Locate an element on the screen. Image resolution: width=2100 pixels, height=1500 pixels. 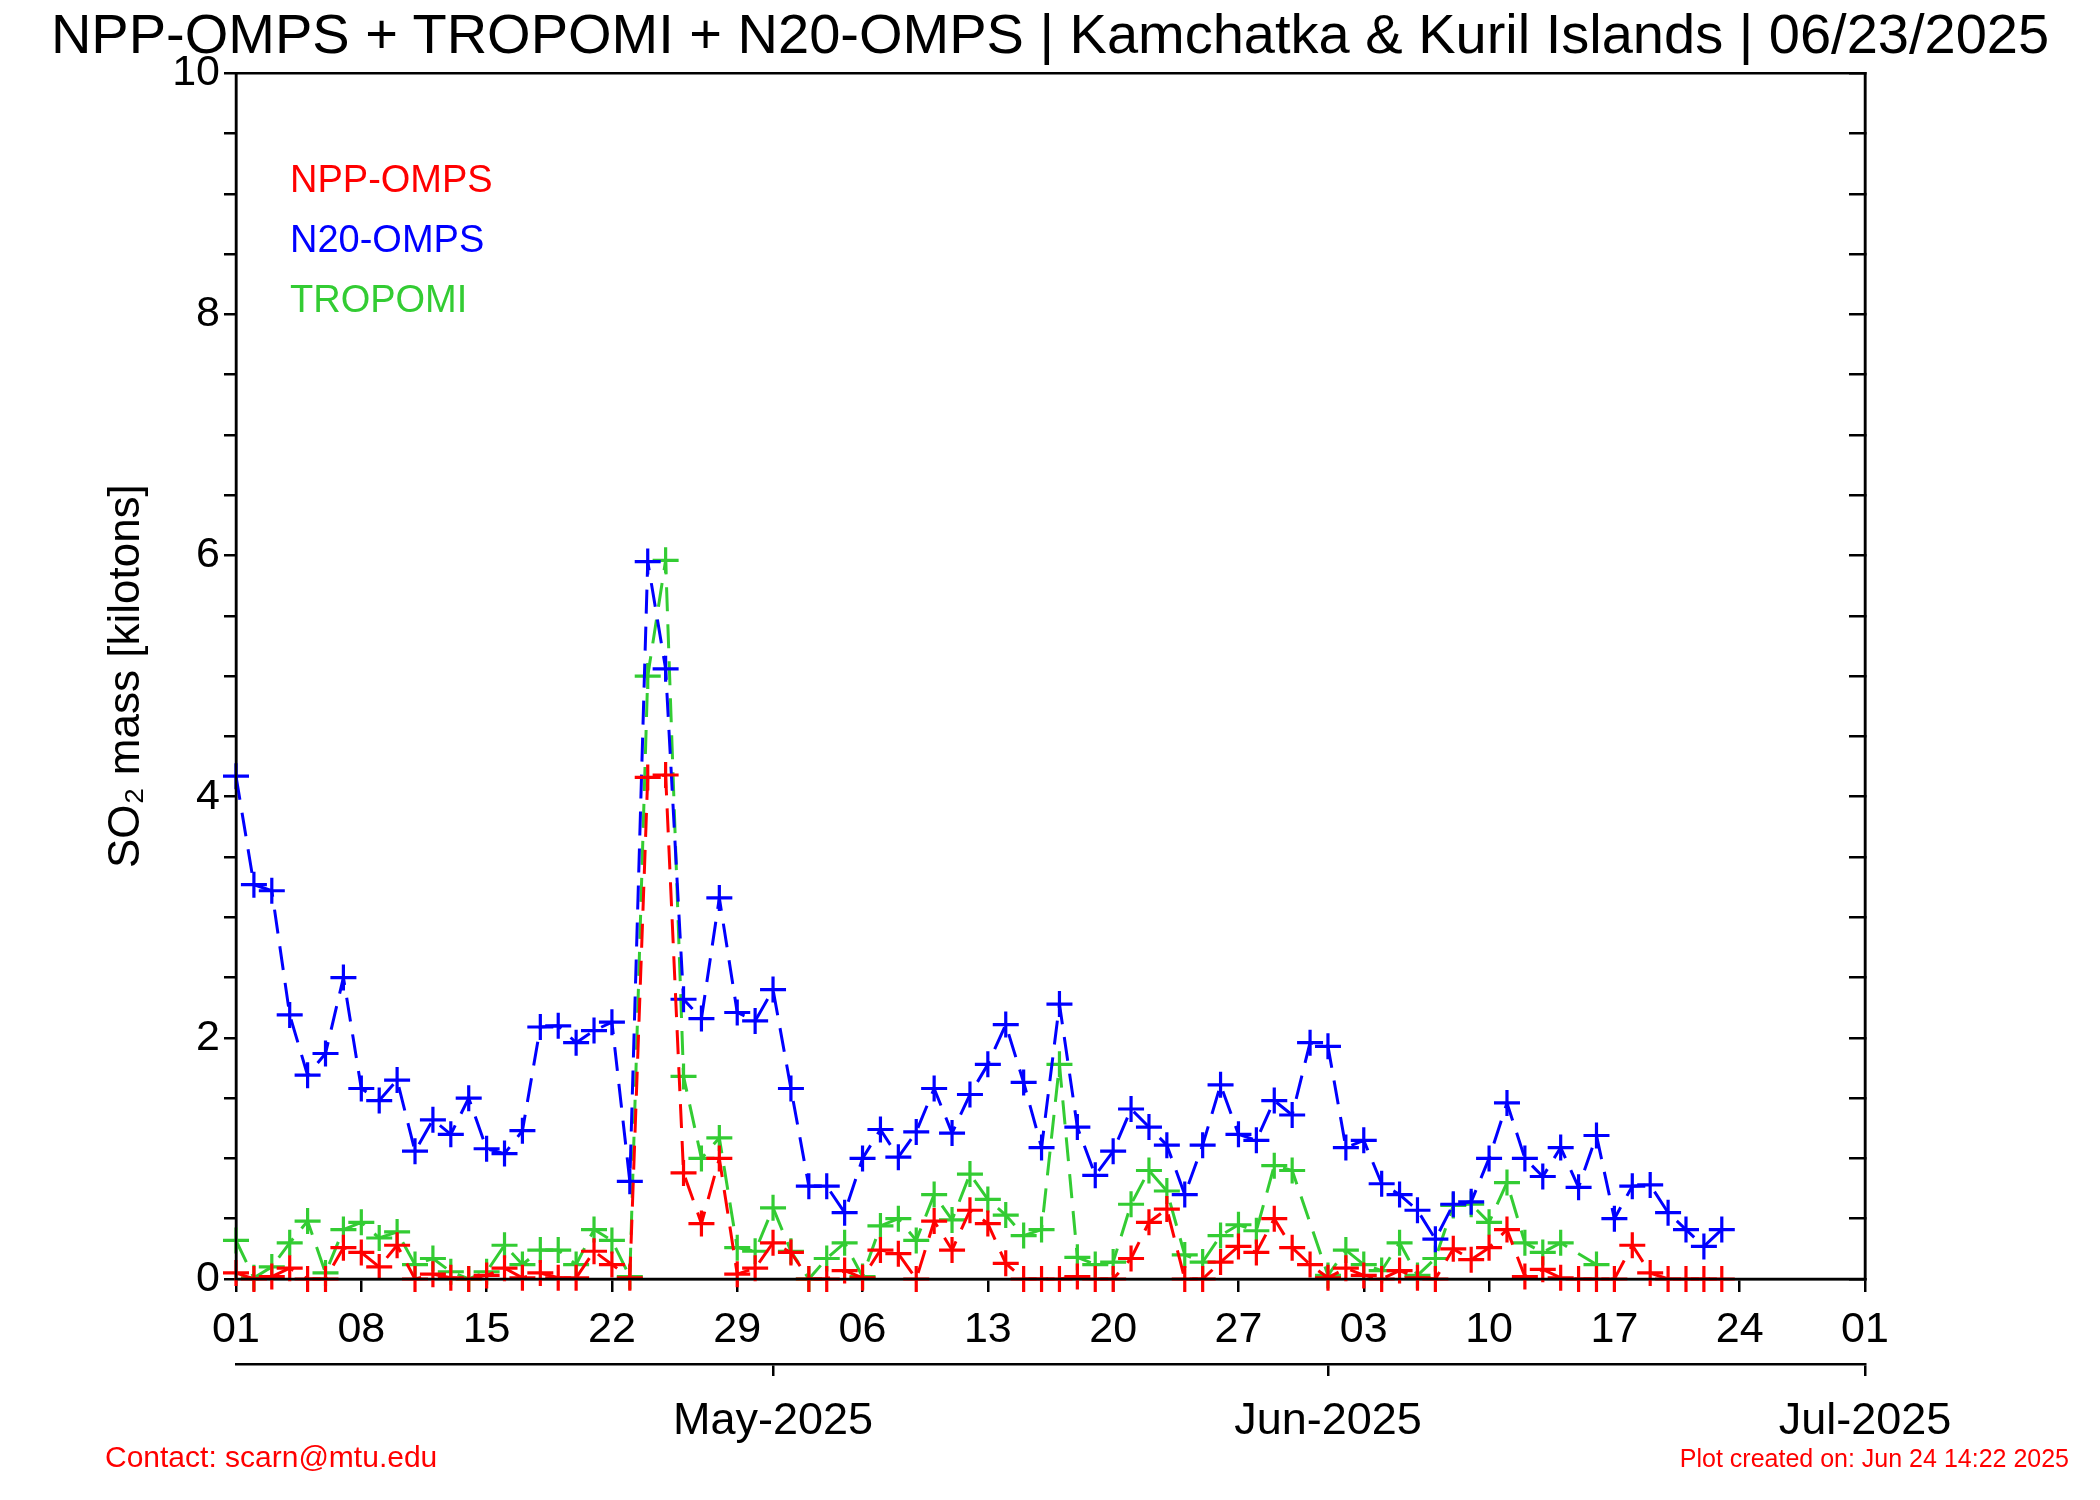
text: Plot created on: Jun 24 14:22 2025 is located at coordinates (1874, 1457).